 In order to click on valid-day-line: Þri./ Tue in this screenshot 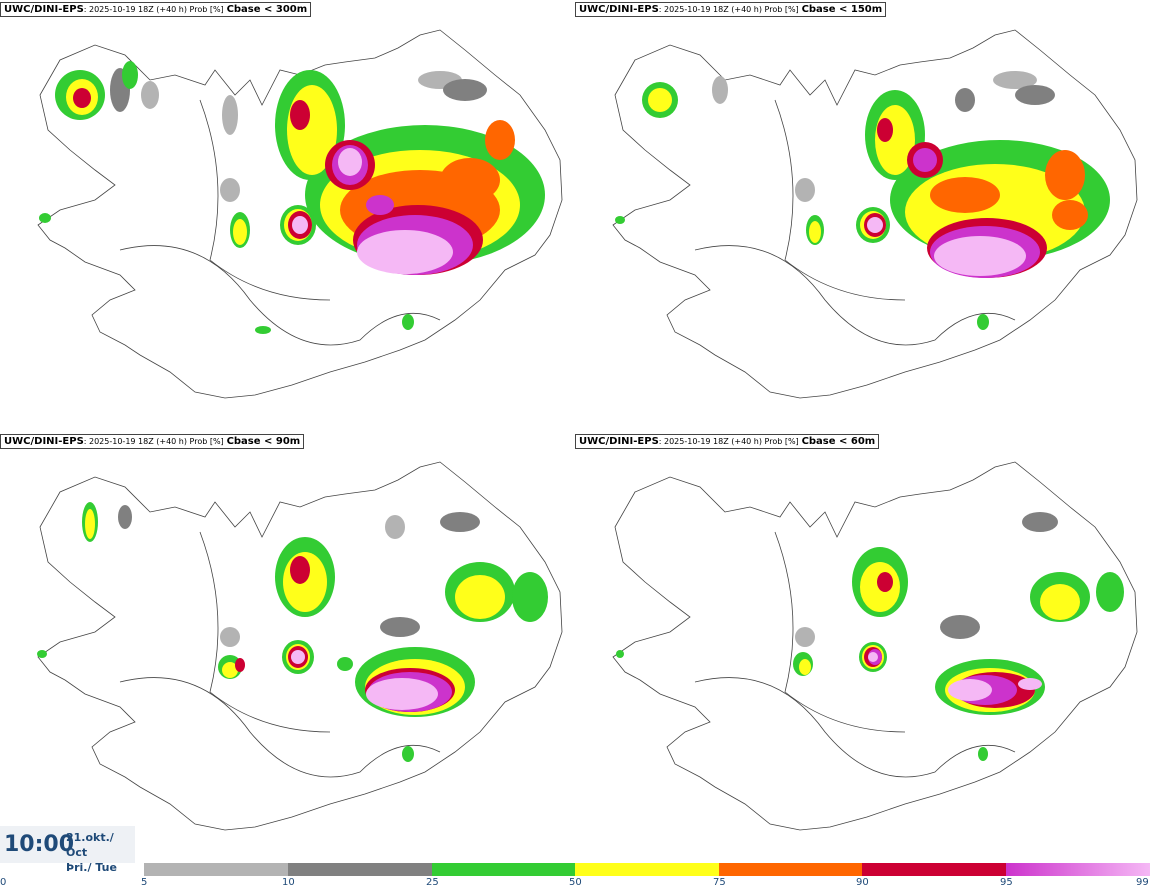, I will do `click(91, 867)`.